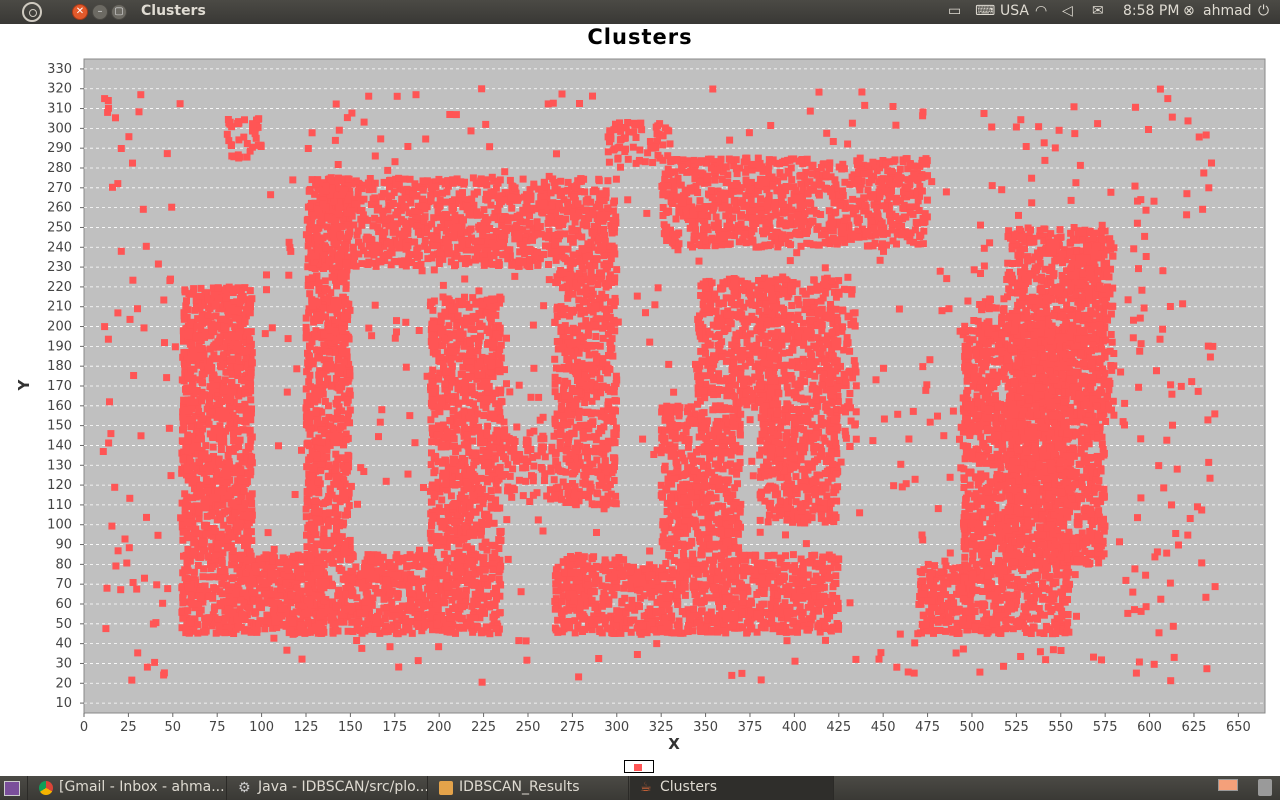  I want to click on user-name: ahmad, so click(1227, 11).